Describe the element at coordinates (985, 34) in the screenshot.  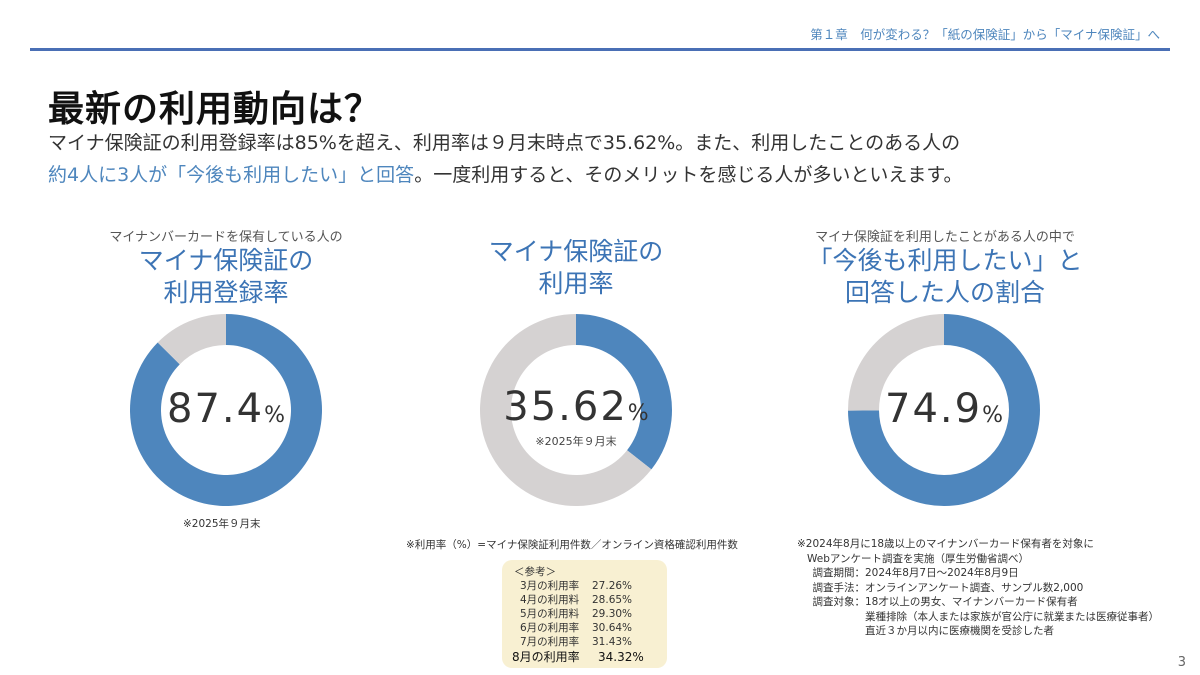
I see `chapter-header: 第１章 何が変わる？「紙の保険証」から「マイナ保険証」へ` at that location.